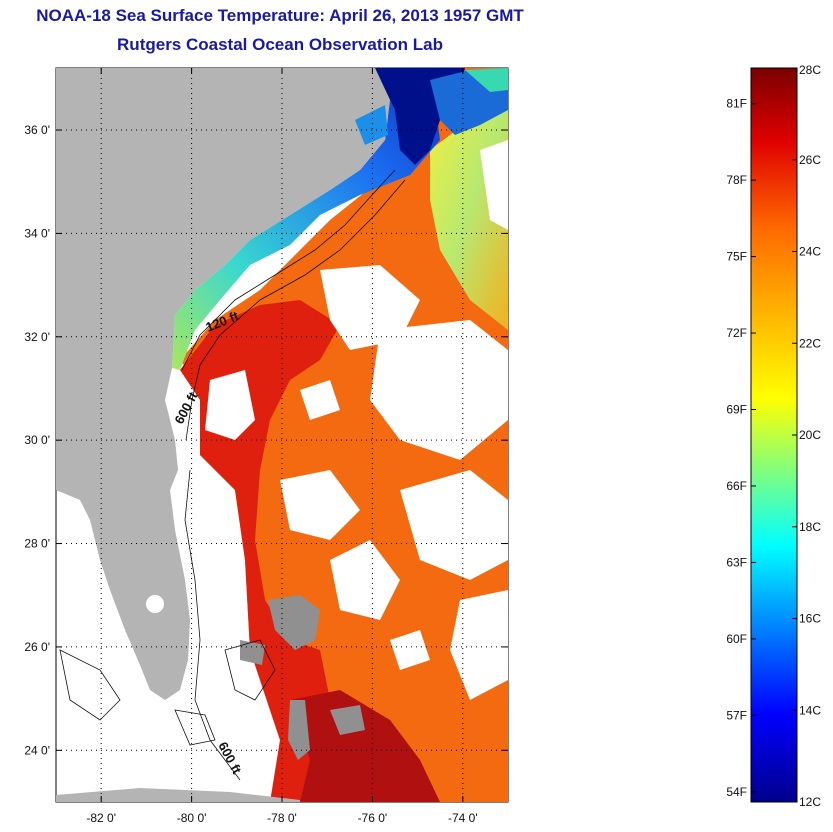 The image size is (833, 832). What do you see at coordinates (37, 130) in the screenshot?
I see `lat-label: 36 0'` at bounding box center [37, 130].